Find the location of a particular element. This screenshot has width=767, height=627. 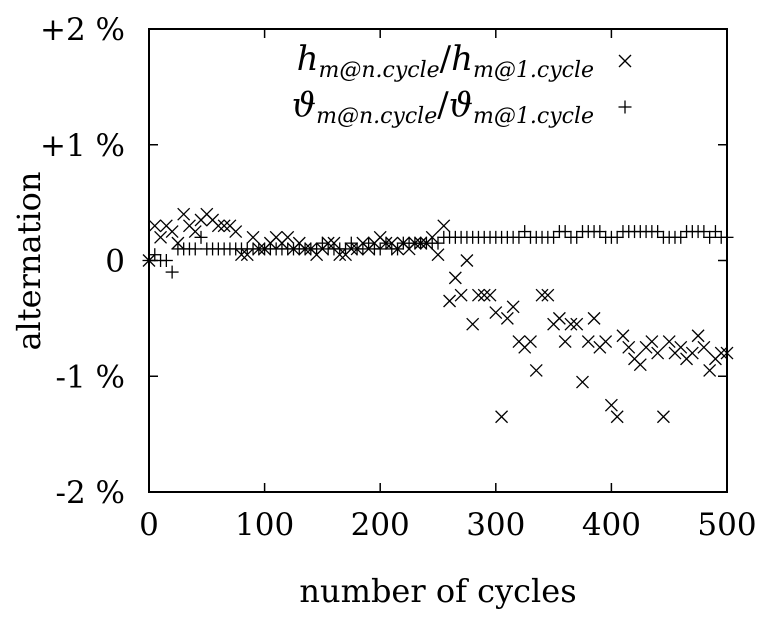

y-tick-label: 0 is located at coordinates (115, 262).